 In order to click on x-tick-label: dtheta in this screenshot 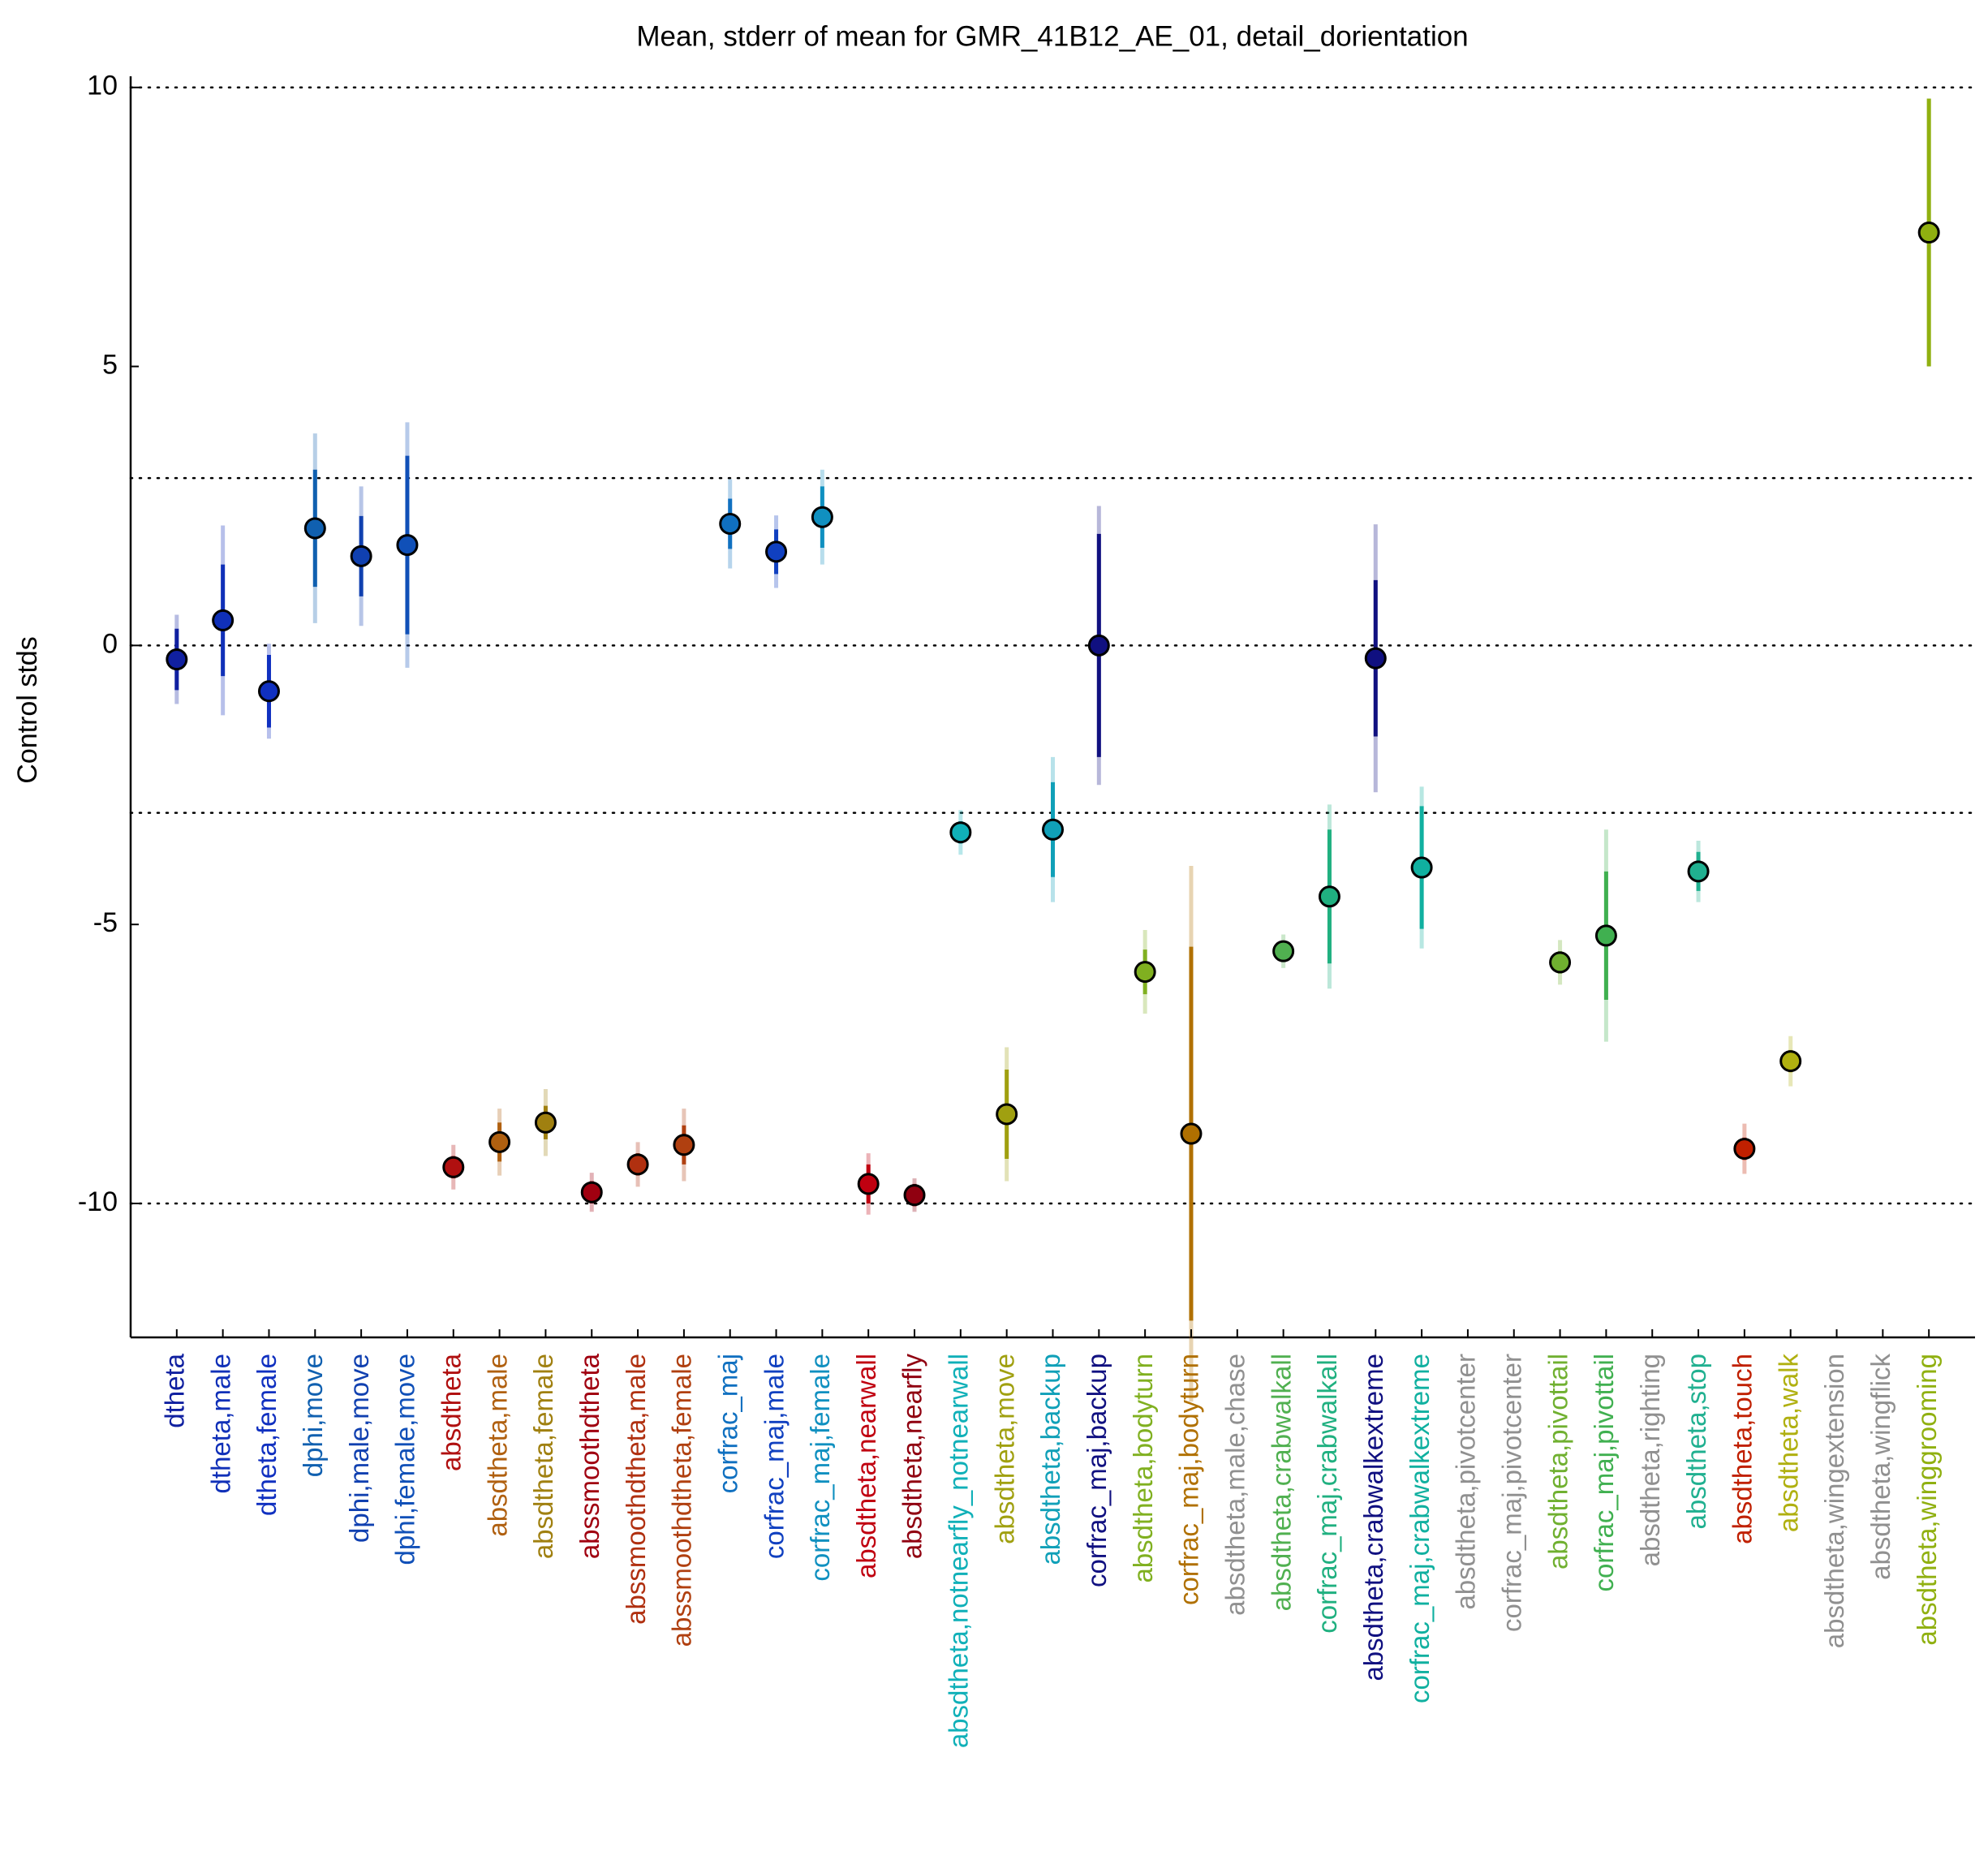, I will do `click(175, 1390)`.